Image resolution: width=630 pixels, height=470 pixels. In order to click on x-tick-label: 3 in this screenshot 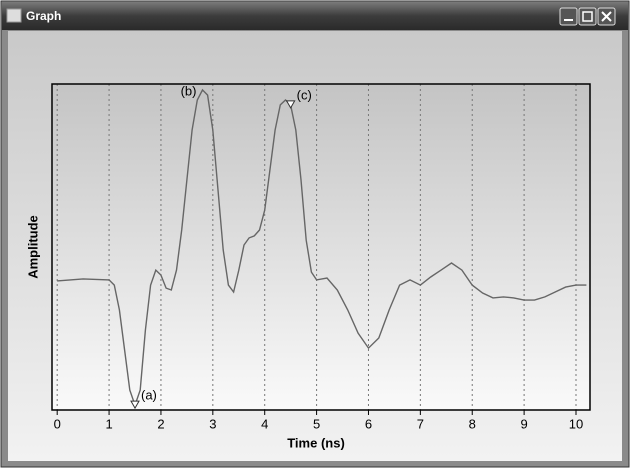, I will do `click(212, 423)`.